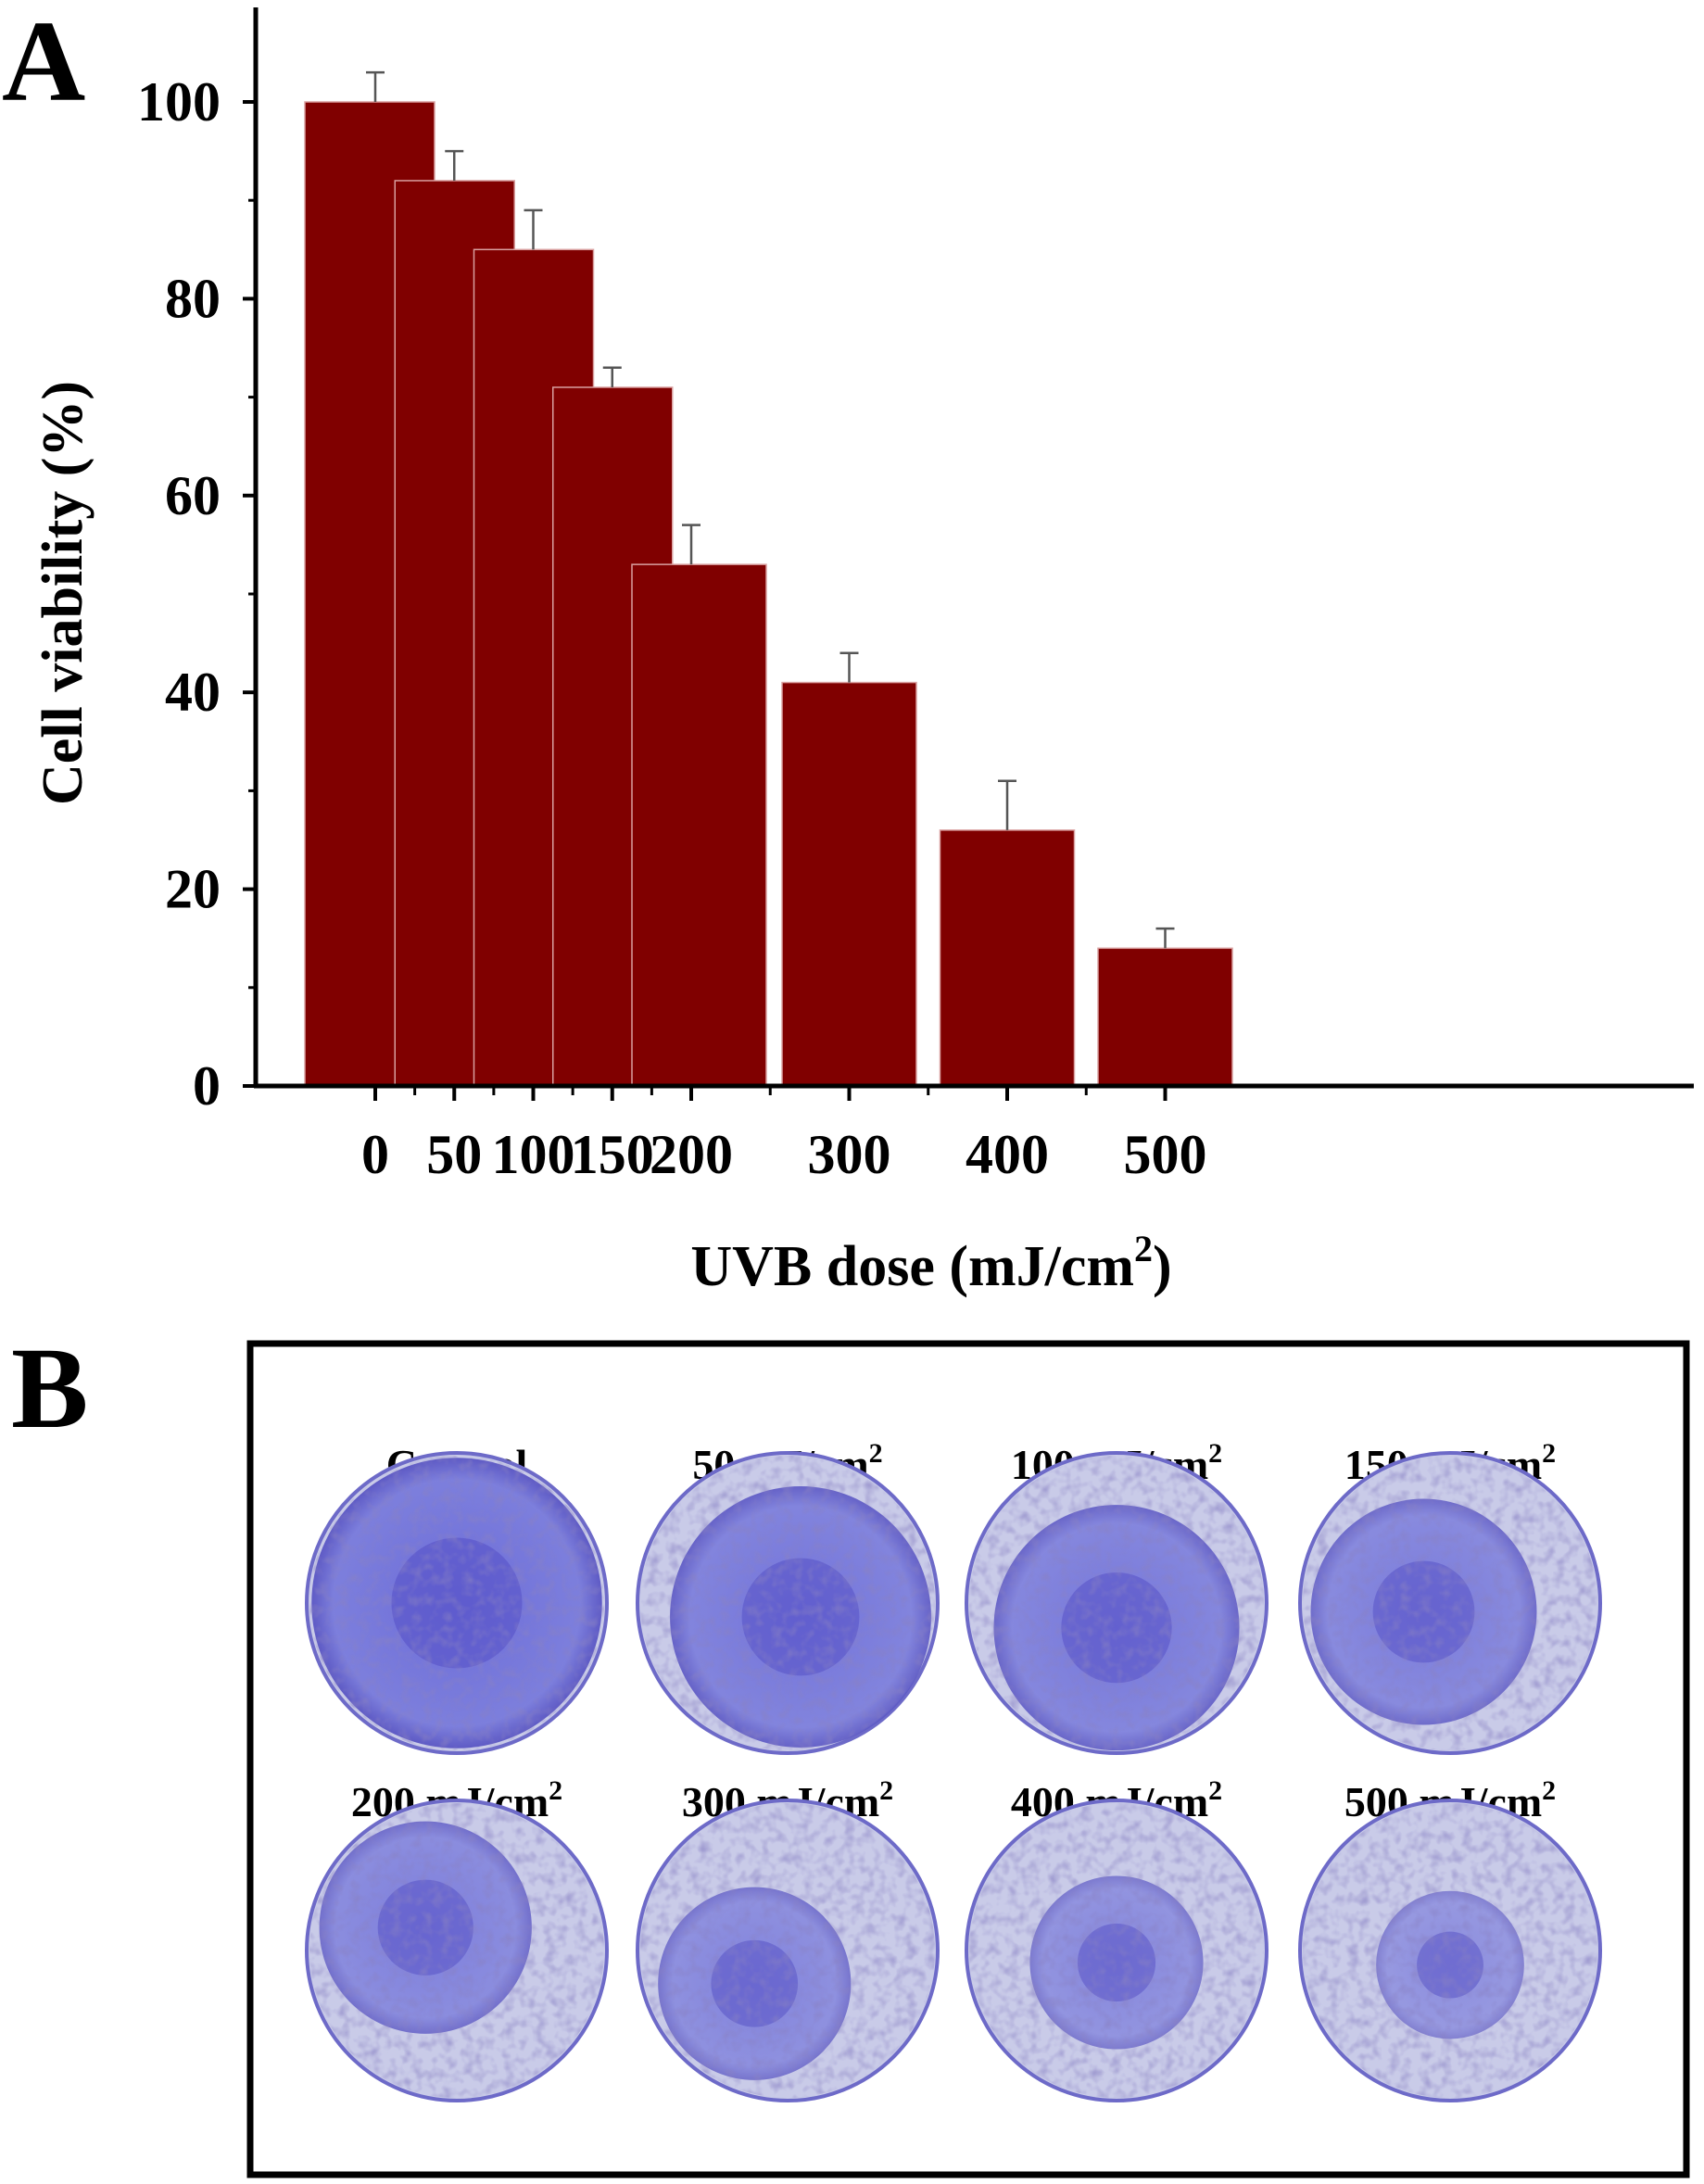 This screenshot has height=2184, width=1704. What do you see at coordinates (43, 63) in the screenshot?
I see `panel-a-letter: A` at bounding box center [43, 63].